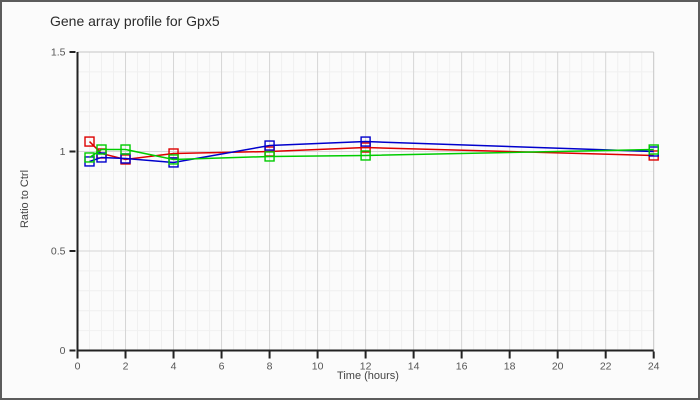 This screenshot has width=700, height=400. What do you see at coordinates (63, 351) in the screenshot?
I see `y-tick-label: 0` at bounding box center [63, 351].